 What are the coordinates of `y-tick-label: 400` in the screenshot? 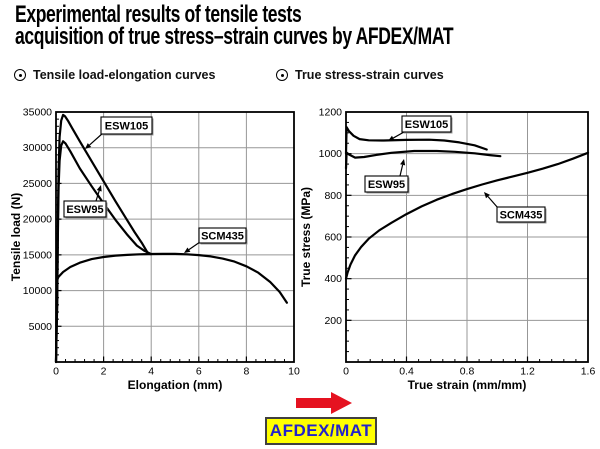 It's located at (333, 279).